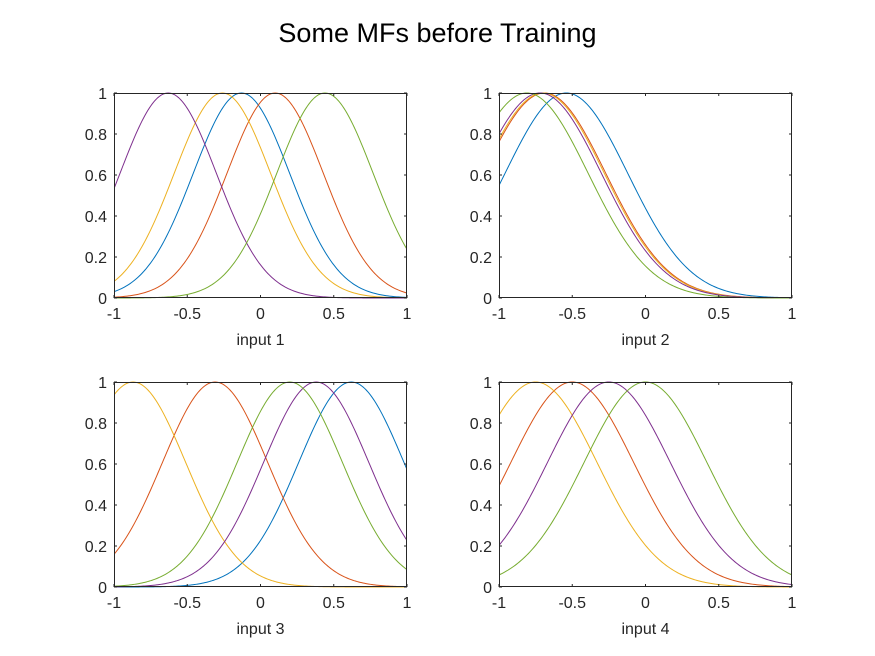 The height and width of the screenshot is (656, 875). I want to click on series-group, so click(260, 195).